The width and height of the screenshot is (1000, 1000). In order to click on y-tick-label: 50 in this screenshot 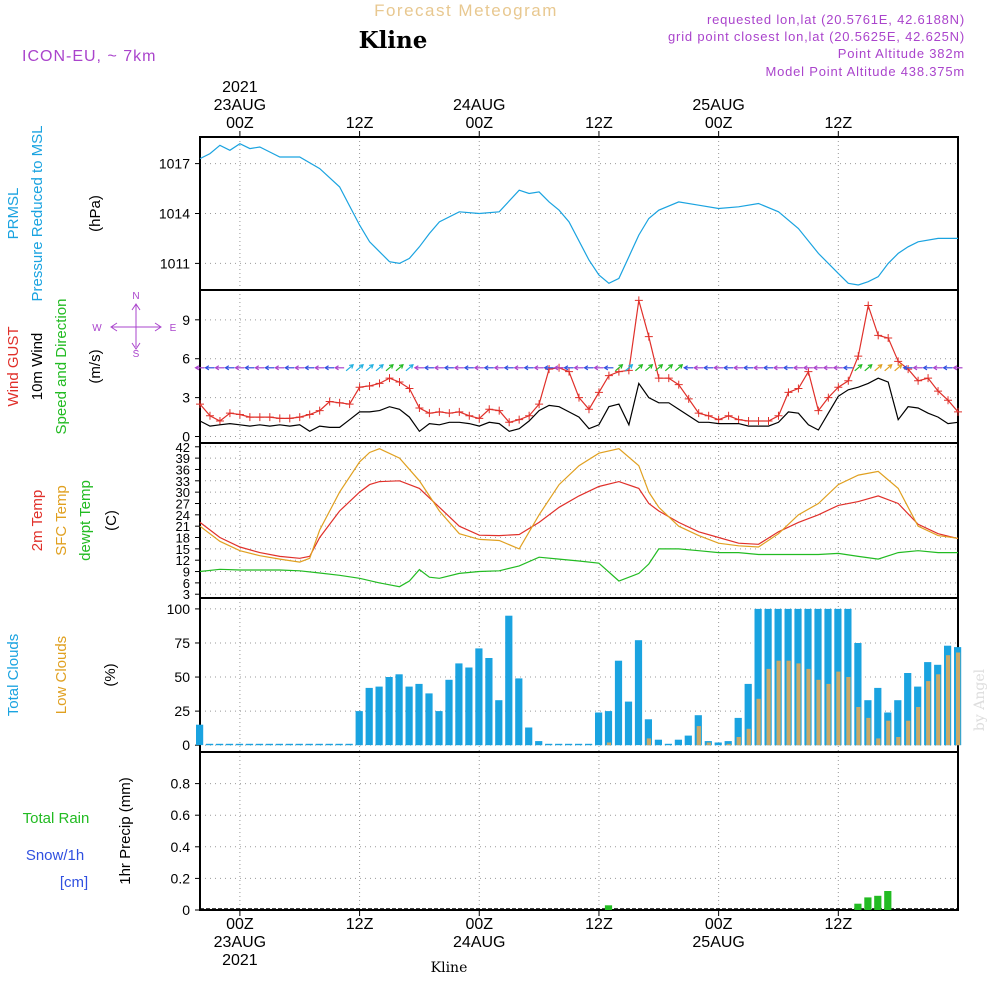, I will do `click(182, 677)`.